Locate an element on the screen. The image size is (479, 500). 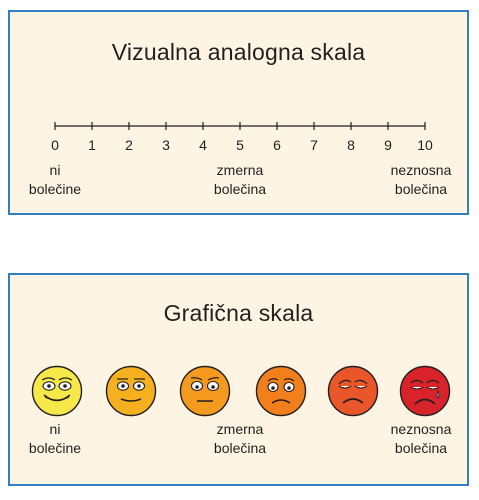
graphic-label-unbearable-line2: bolečina is located at coordinates (421, 448).